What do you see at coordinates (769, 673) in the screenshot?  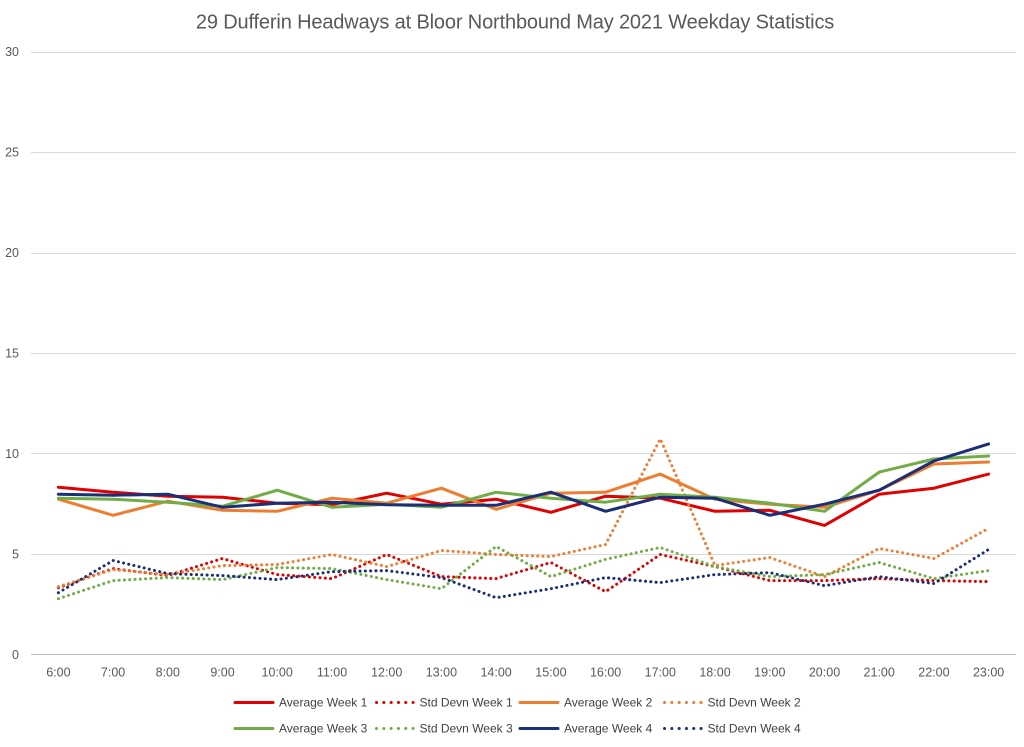 I see `svg-text: 19:00` at bounding box center [769, 673].